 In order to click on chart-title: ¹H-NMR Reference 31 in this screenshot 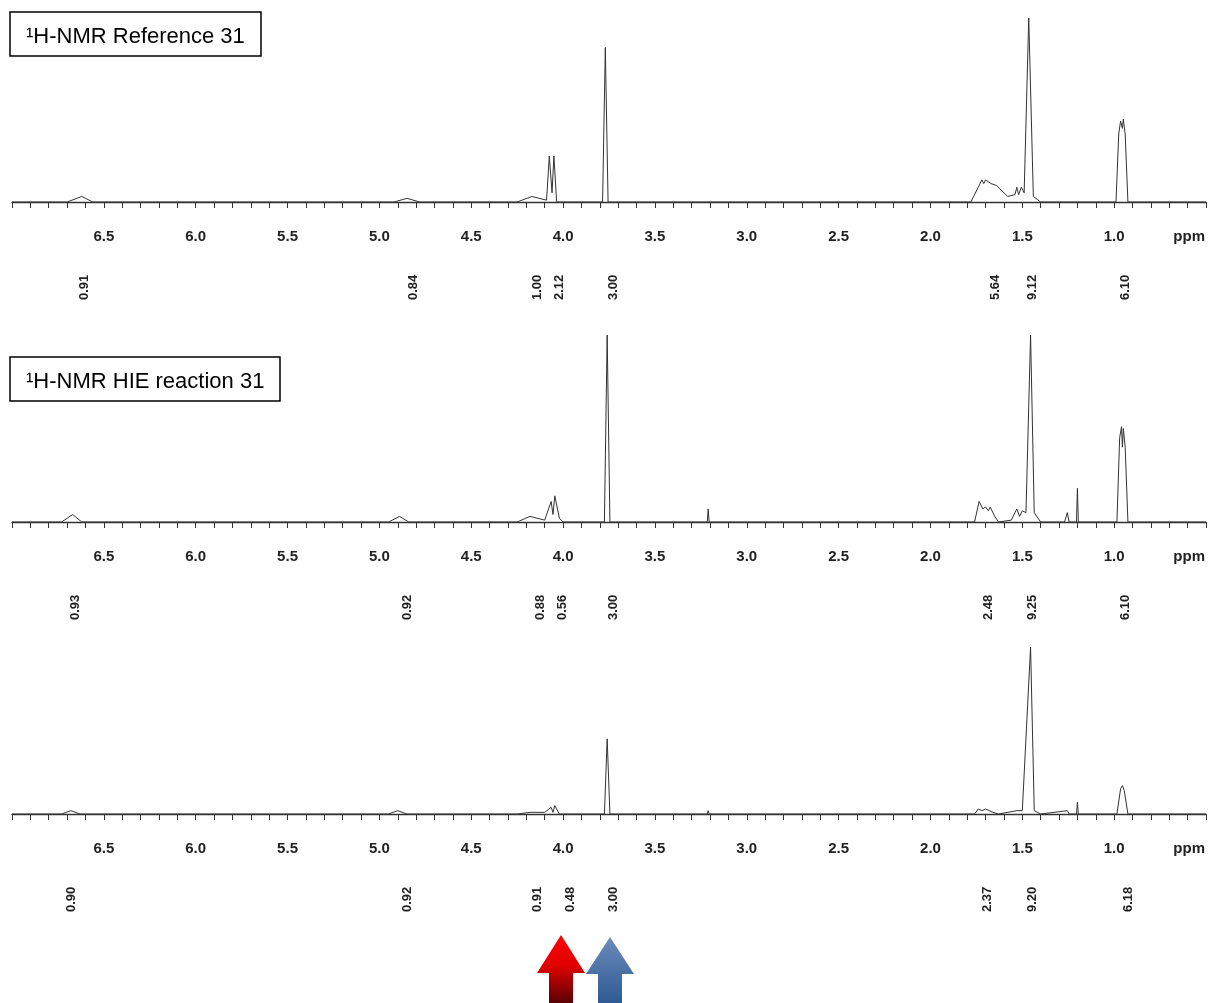, I will do `click(135, 35)`.